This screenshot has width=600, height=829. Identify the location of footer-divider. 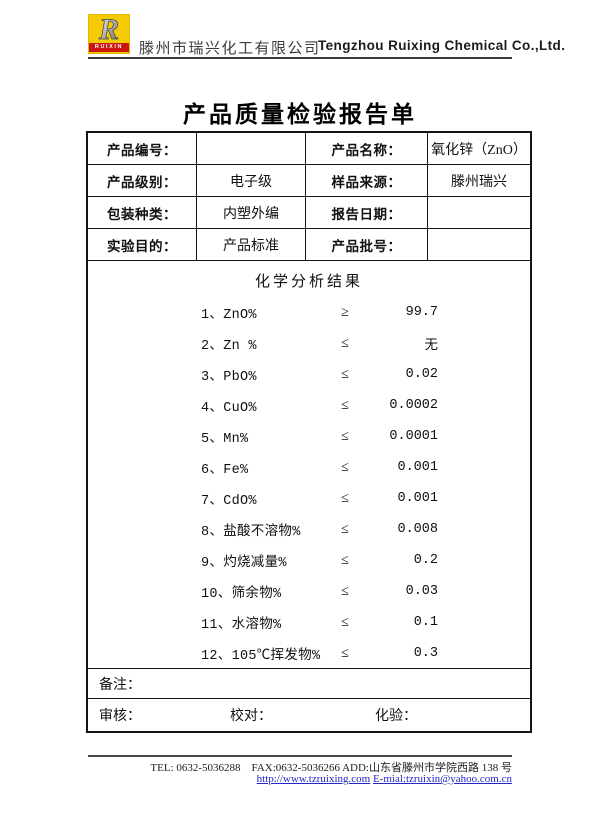
(300, 756).